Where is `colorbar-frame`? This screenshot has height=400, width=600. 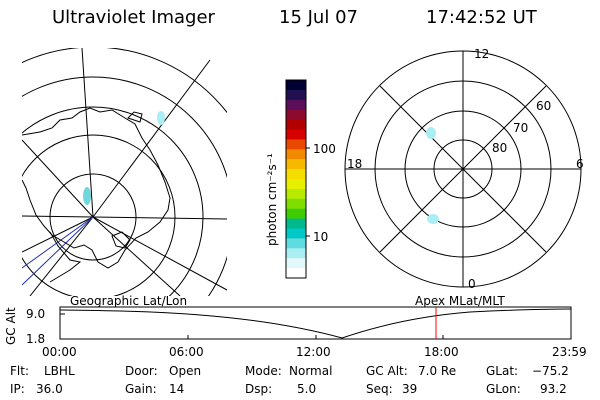
colorbar-frame is located at coordinates (296, 179).